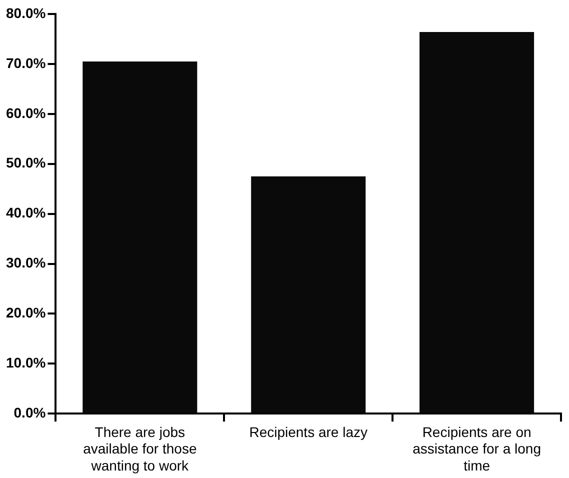  Describe the element at coordinates (26, 212) in the screenshot. I see `y-tick-label: 40.0%` at that location.